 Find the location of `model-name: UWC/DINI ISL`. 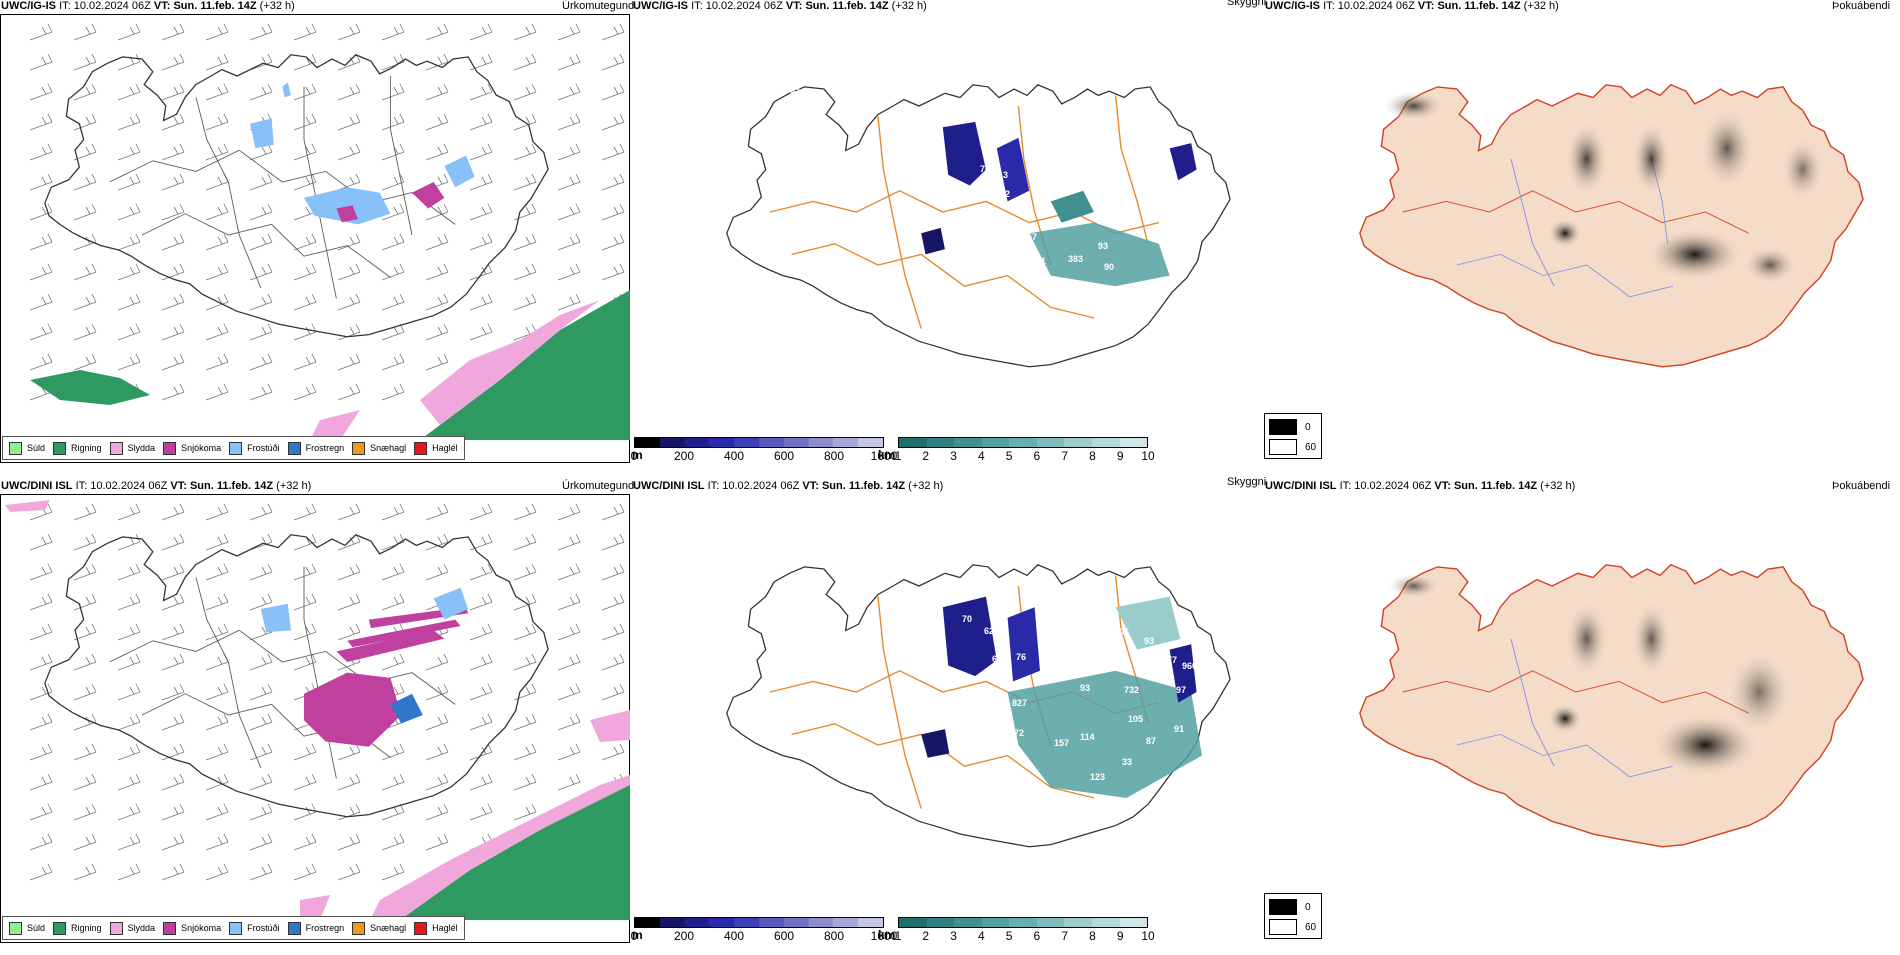

model-name: UWC/DINI ISL is located at coordinates (669, 486).